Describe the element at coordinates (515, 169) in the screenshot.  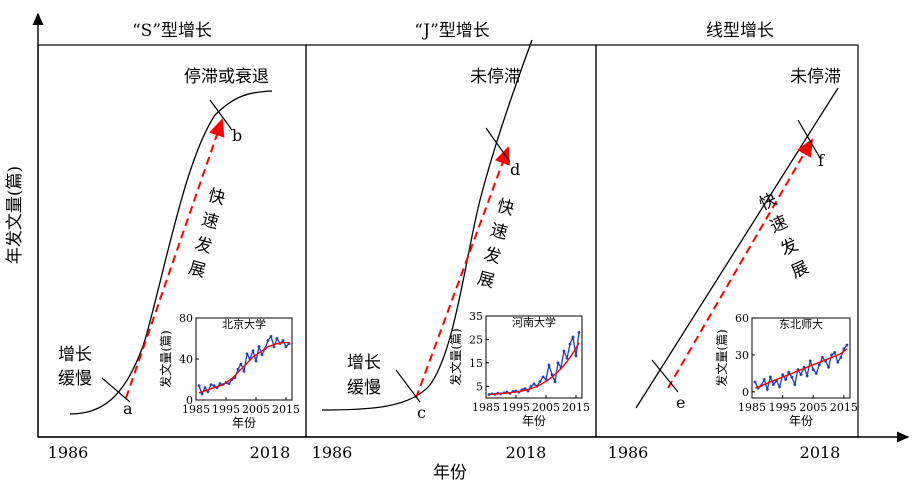
I see `panel-2-label-d: d` at that location.